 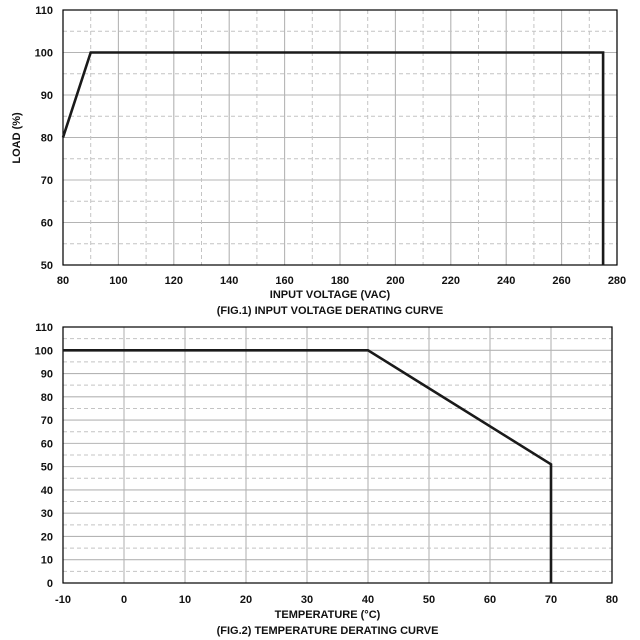 What do you see at coordinates (63, 600) in the screenshot?
I see `x-tick-label: -10` at bounding box center [63, 600].